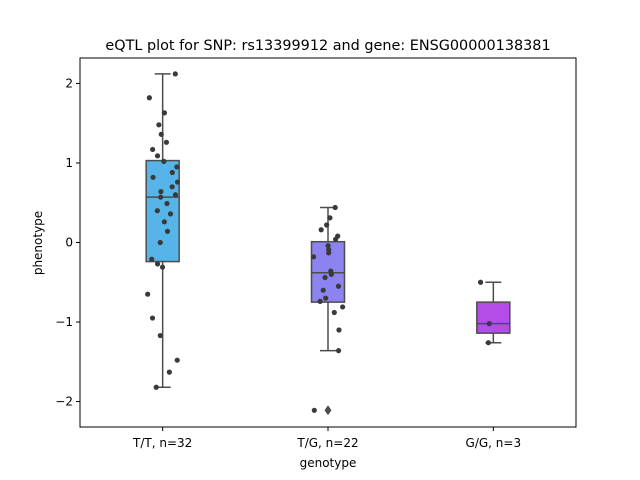 This screenshot has height=480, width=640. I want to click on y-tick-label: 1, so click(69, 163).